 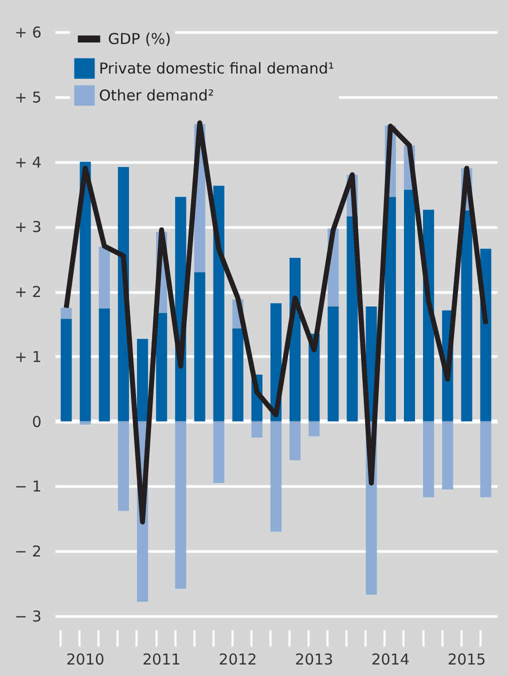 I want to click on x-tick-label: 2013, so click(x=314, y=659).